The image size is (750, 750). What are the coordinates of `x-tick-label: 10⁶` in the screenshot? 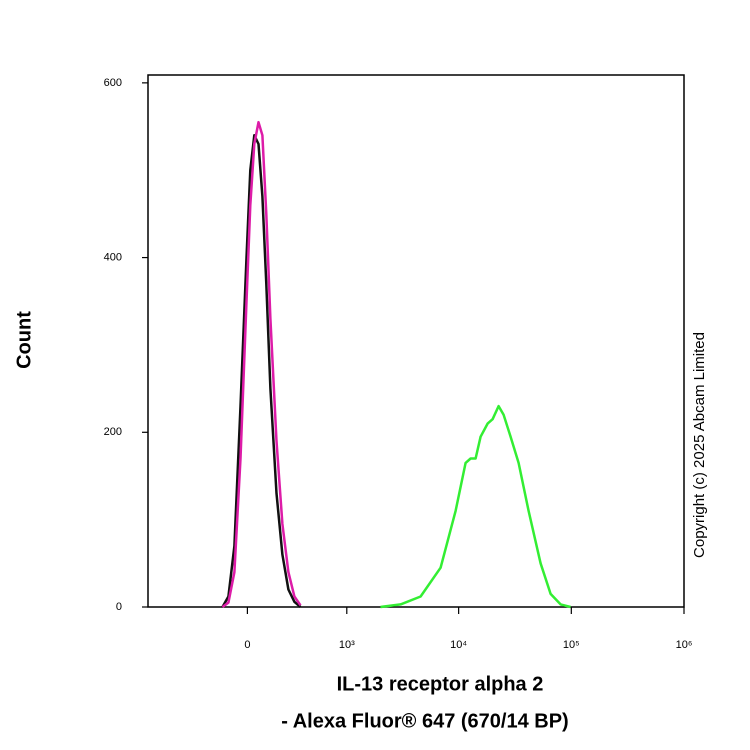 It's located at (684, 645).